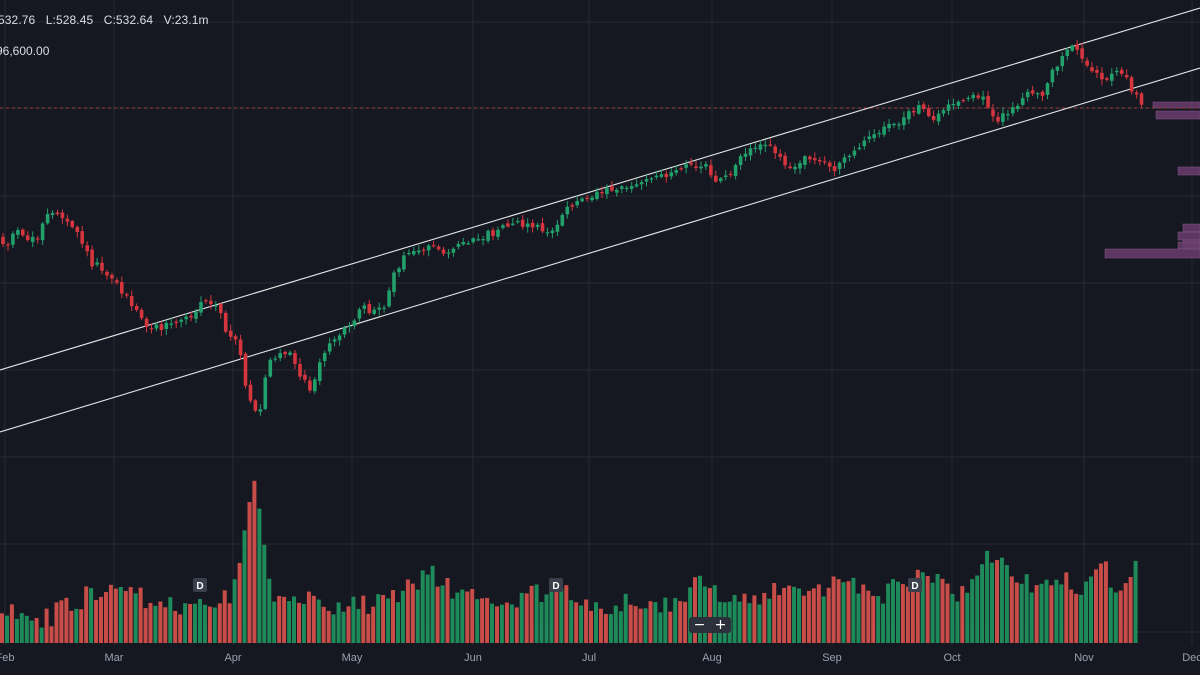  What do you see at coordinates (832, 658) in the screenshot?
I see `x-axis-label: Sep` at bounding box center [832, 658].